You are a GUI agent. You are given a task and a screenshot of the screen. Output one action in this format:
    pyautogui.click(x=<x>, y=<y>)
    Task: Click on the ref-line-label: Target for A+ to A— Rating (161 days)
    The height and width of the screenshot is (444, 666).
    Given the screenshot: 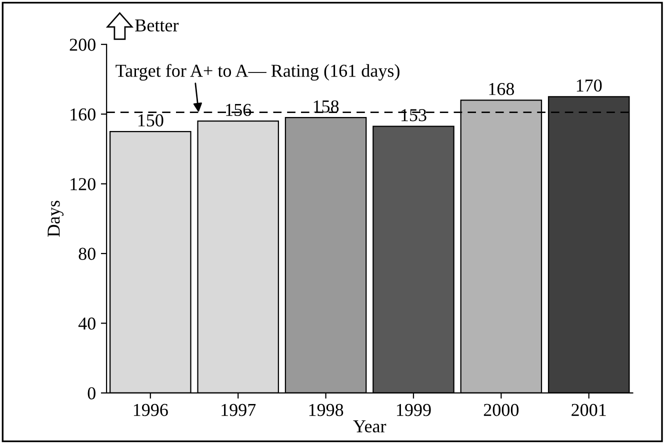 What is the action you would take?
    pyautogui.click(x=258, y=72)
    